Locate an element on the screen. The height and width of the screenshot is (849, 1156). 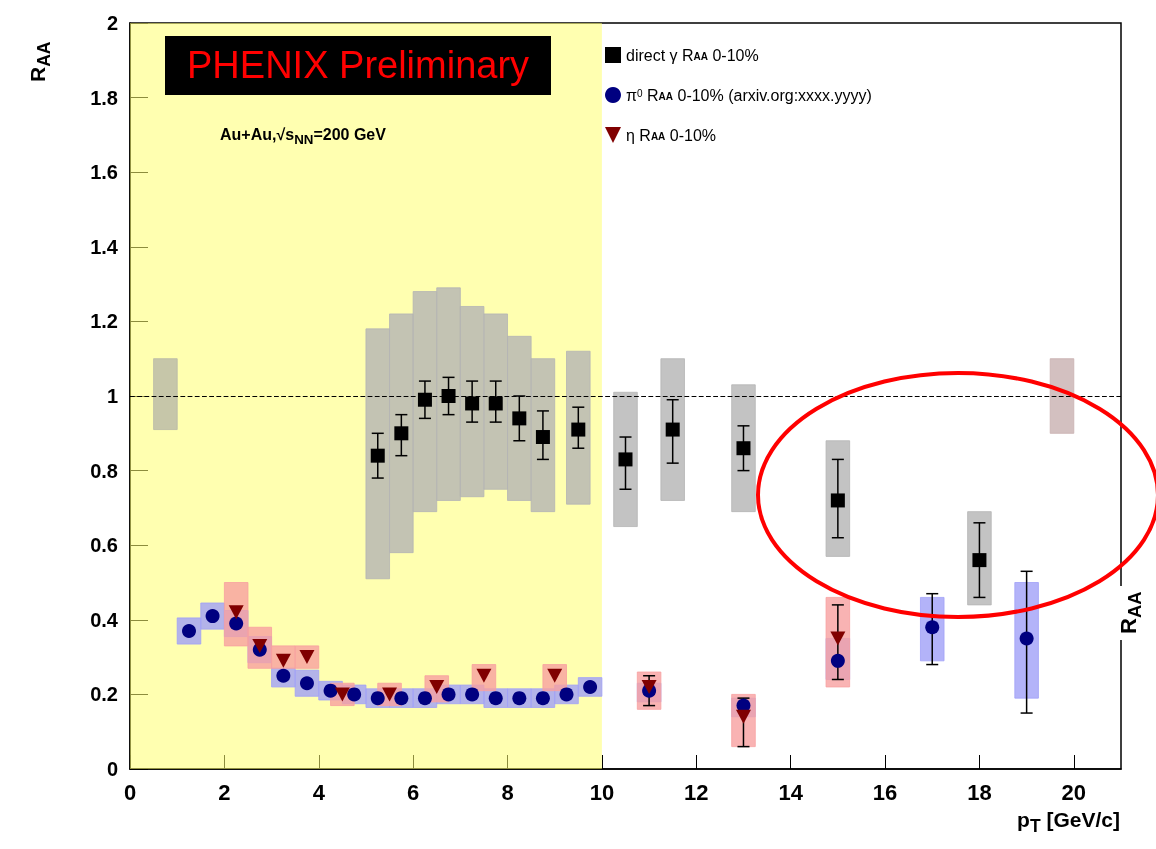
y-tick-label: 1.6 is located at coordinates (104, 172).